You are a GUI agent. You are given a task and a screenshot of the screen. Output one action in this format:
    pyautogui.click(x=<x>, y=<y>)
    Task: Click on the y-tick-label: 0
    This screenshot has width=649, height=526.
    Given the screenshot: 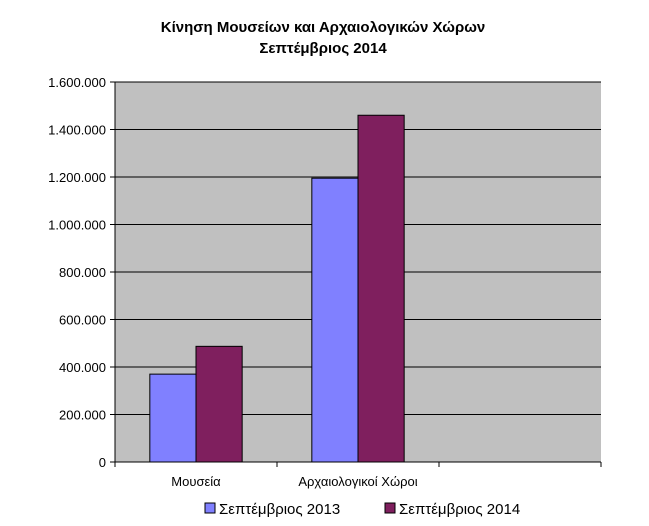 What is the action you would take?
    pyautogui.click(x=102, y=462)
    